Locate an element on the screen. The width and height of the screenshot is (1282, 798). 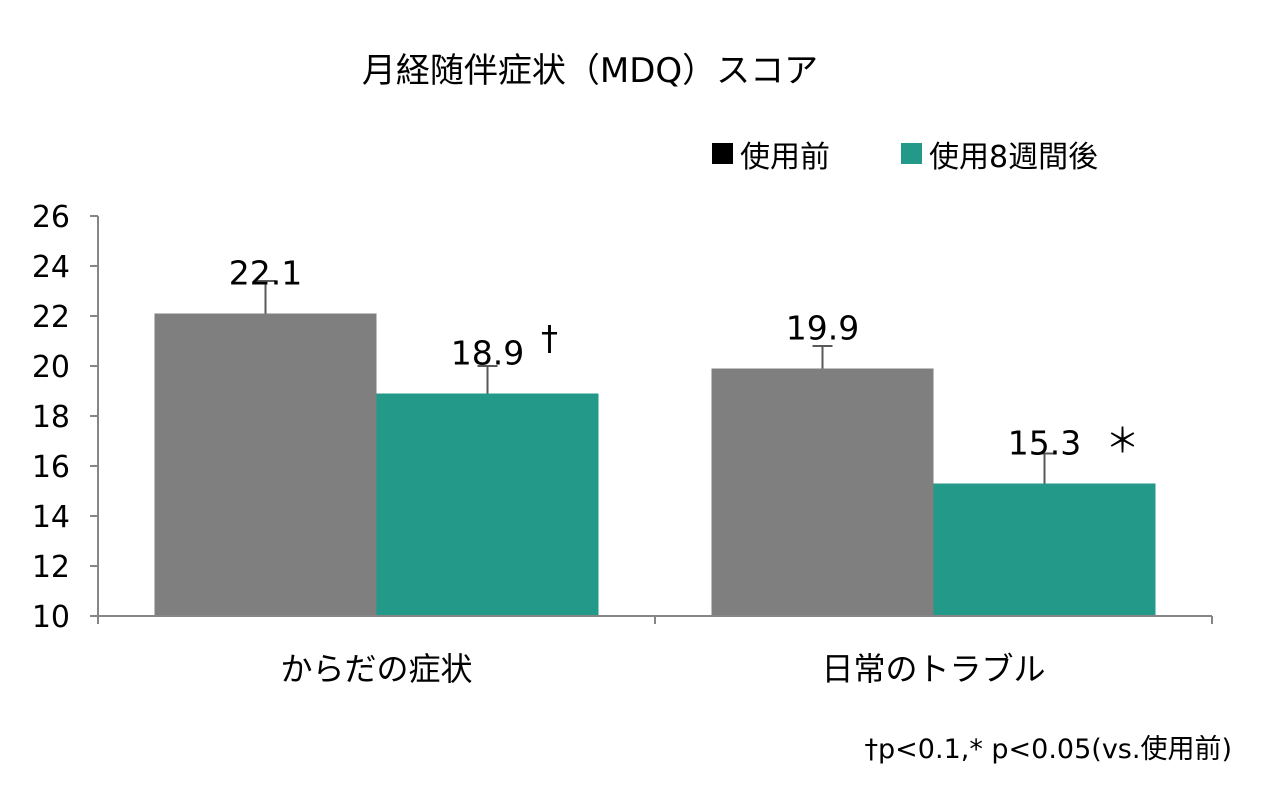
significance-mark: † is located at coordinates (549, 339).